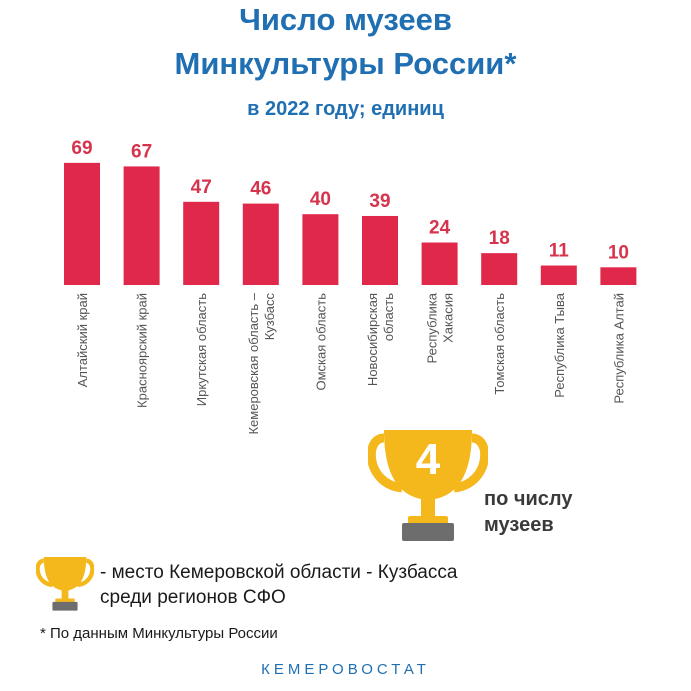  What do you see at coordinates (65, 583) in the screenshot?
I see `legend-trophy-icon` at bounding box center [65, 583].